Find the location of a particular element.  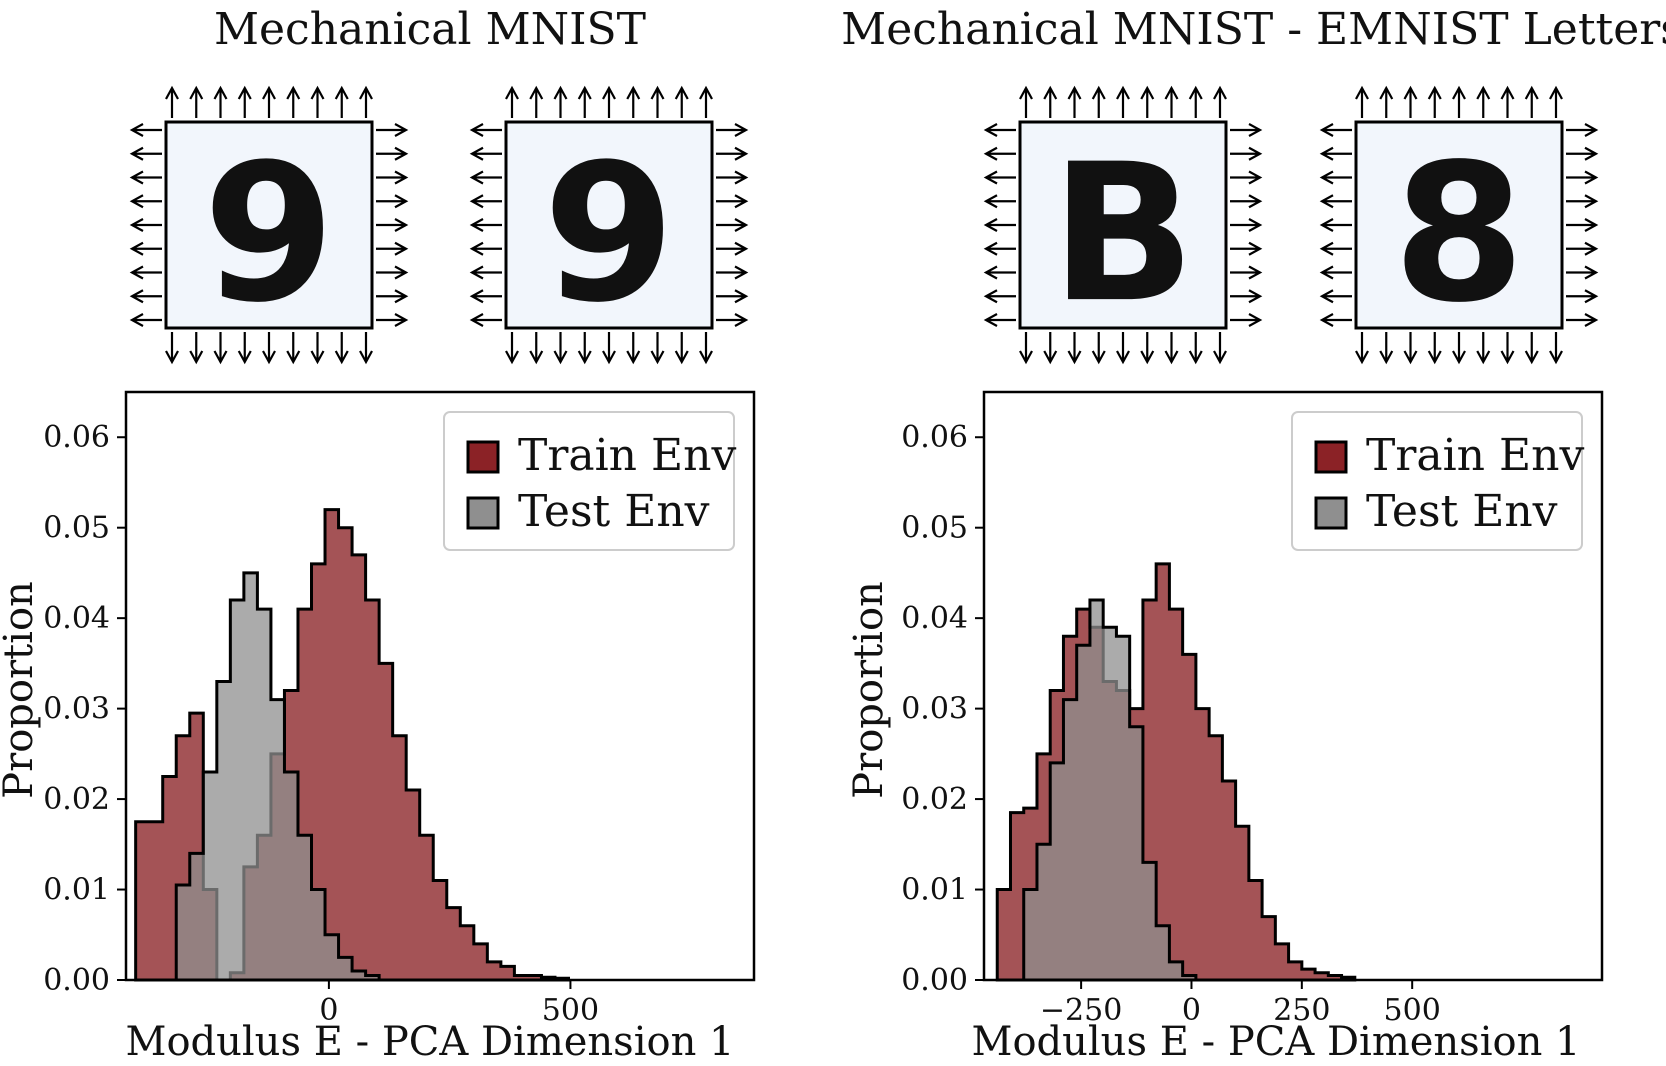

x-tick-label: 500 is located at coordinates (1412, 1010).